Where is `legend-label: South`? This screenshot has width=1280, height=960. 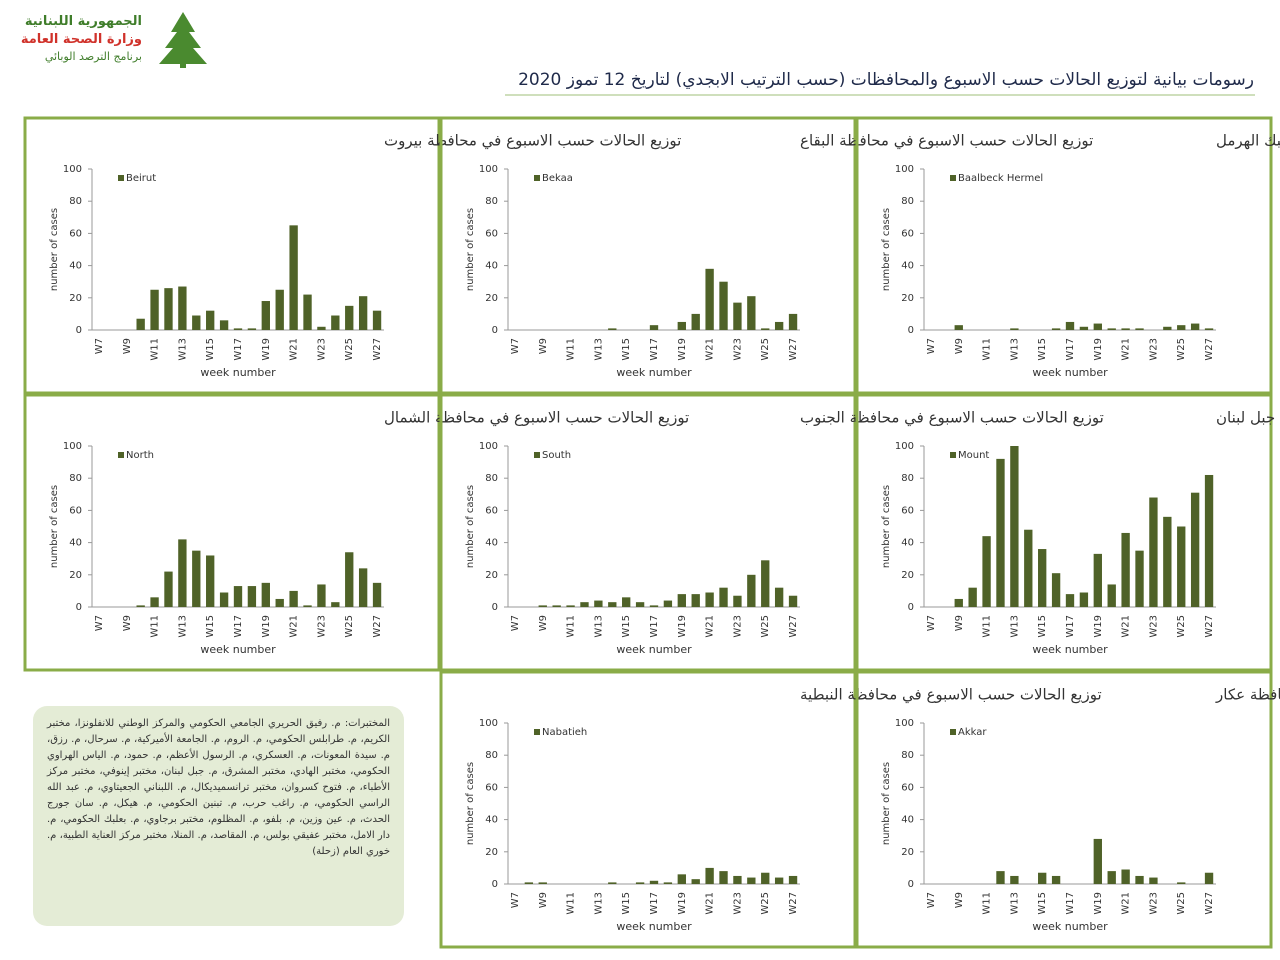
legend-label: South is located at coordinates (556, 455).